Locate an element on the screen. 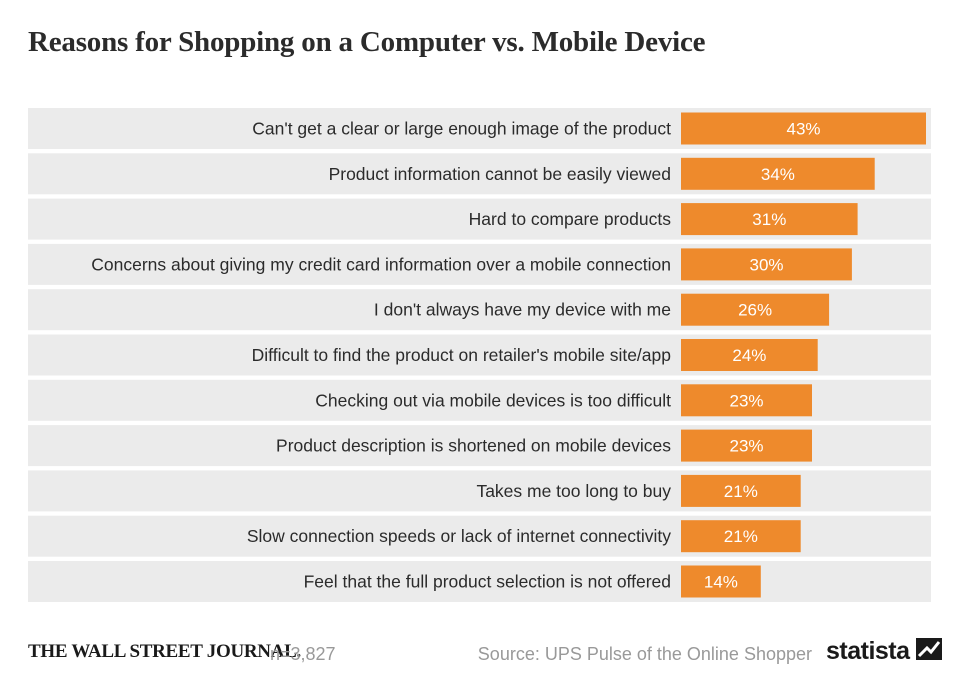 The width and height of the screenshot is (960, 684). value-label: 31% is located at coordinates (769, 219).